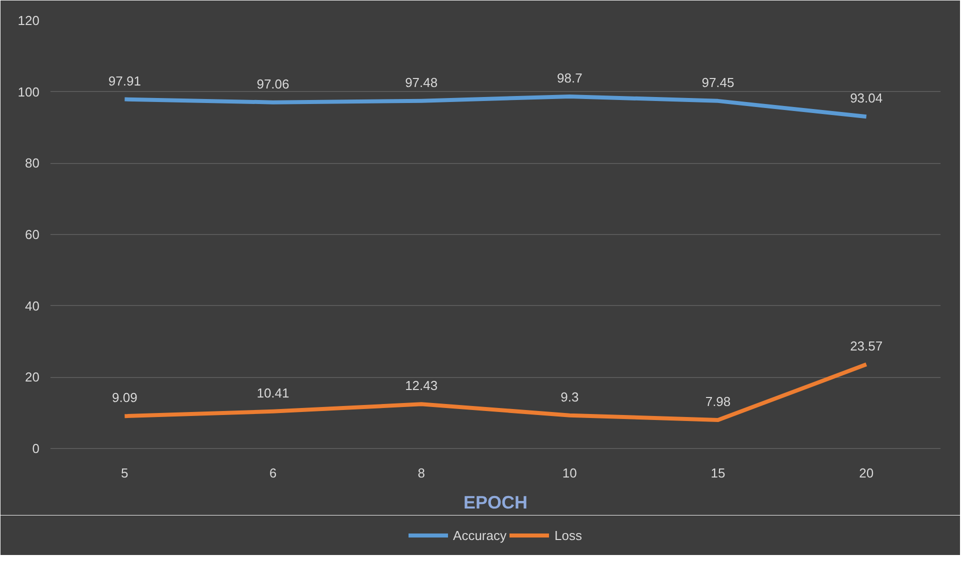 This screenshot has height=567, width=966. What do you see at coordinates (32, 163) in the screenshot?
I see `y-tick-label: 80` at bounding box center [32, 163].